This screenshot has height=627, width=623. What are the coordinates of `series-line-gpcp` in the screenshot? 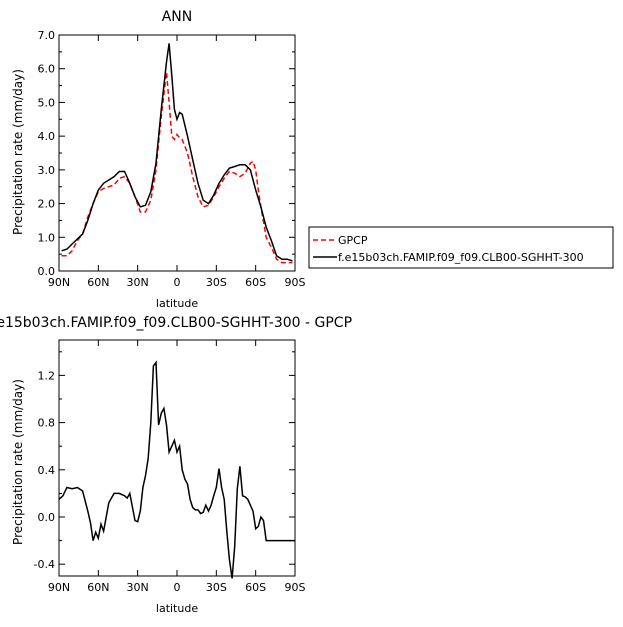 It's located at (177, 168).